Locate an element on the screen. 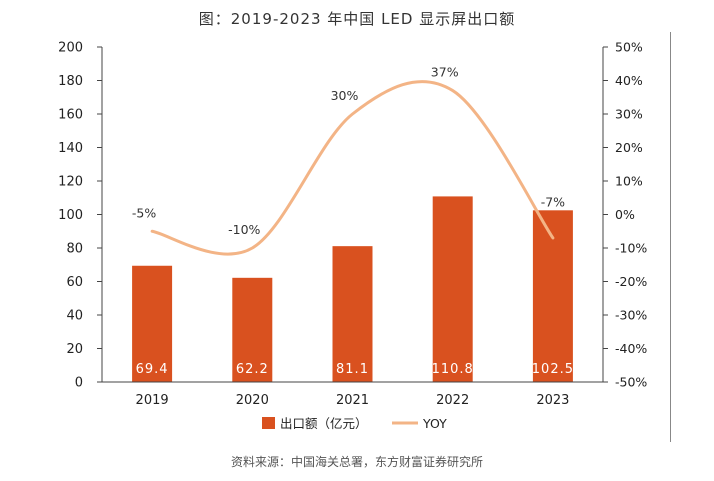  x-tick-label: 2023 is located at coordinates (552, 400).